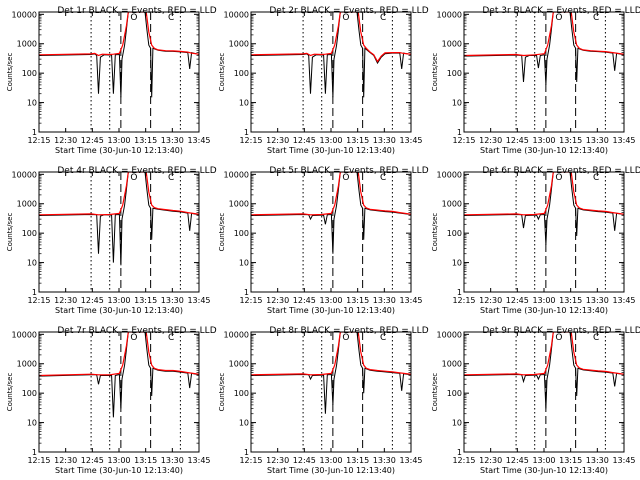 The image size is (640, 480). I want to click on panel-title: Det 3r BLACK = Events, RED = LLD, so click(561, 11).